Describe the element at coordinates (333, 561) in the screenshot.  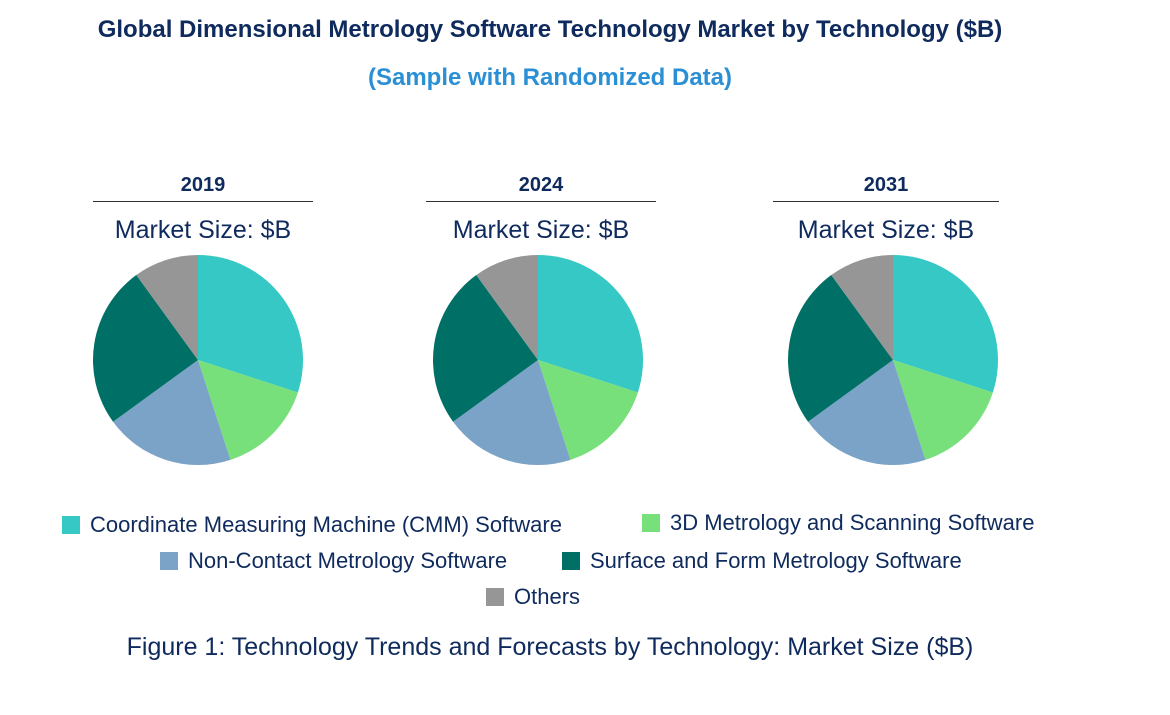
I see `legend-item-non-contact: Non-Contact Metrology Software` at that location.